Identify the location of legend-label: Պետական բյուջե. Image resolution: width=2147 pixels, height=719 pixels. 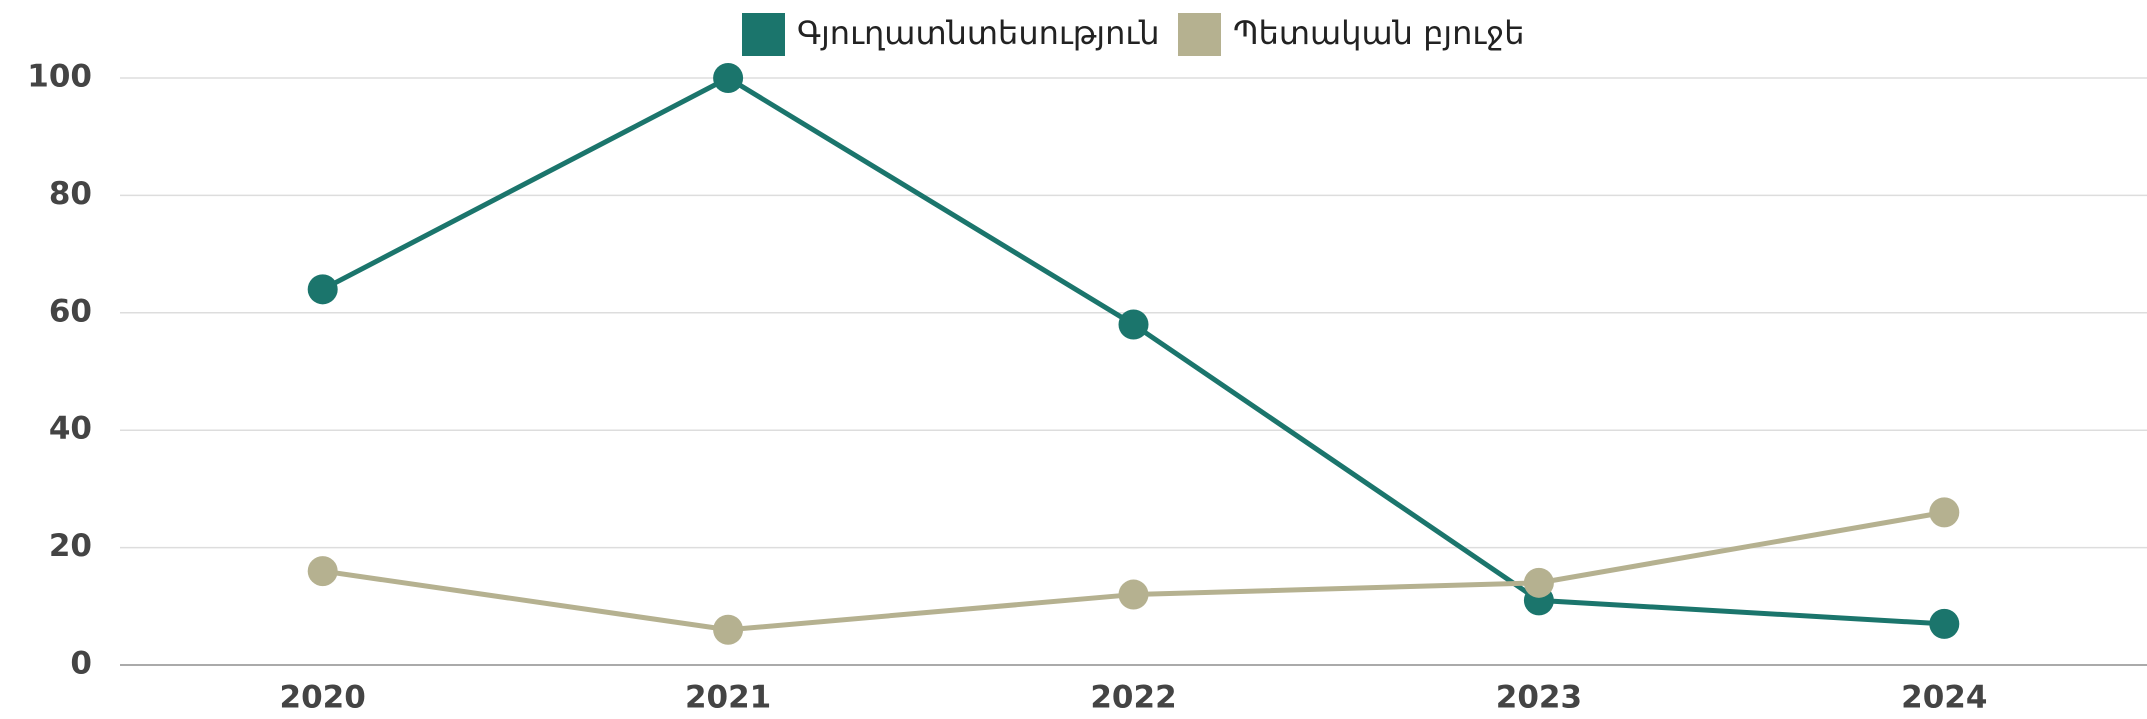
(1378, 33).